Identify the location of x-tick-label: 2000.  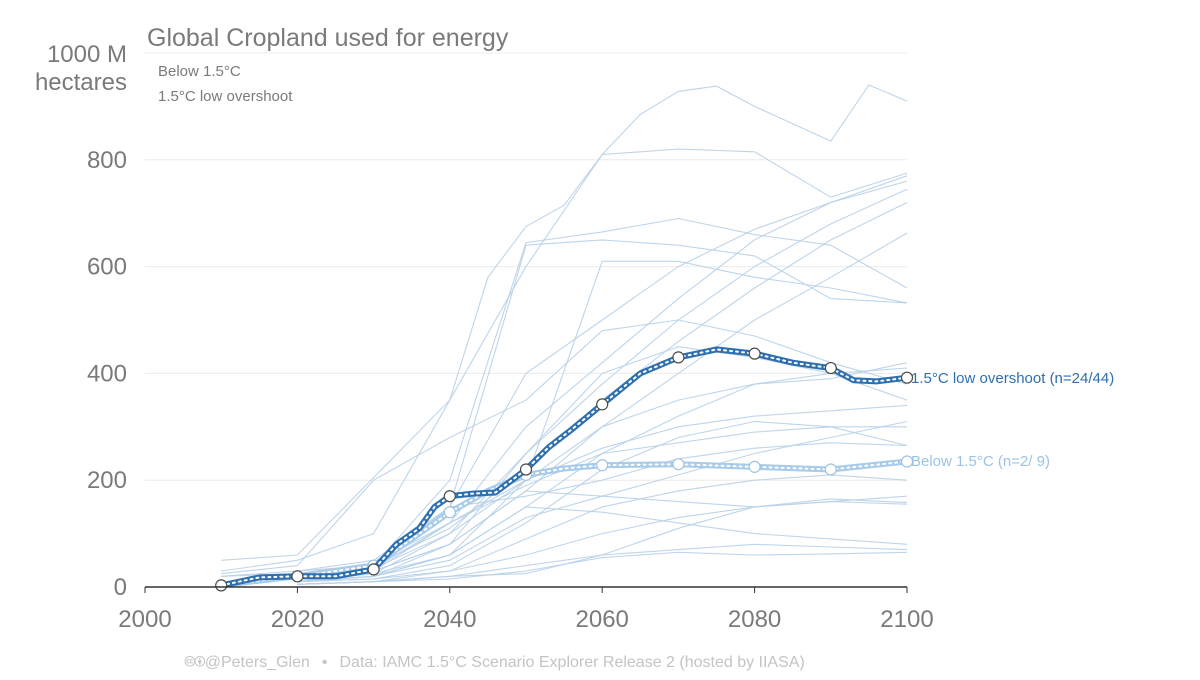
(144, 619).